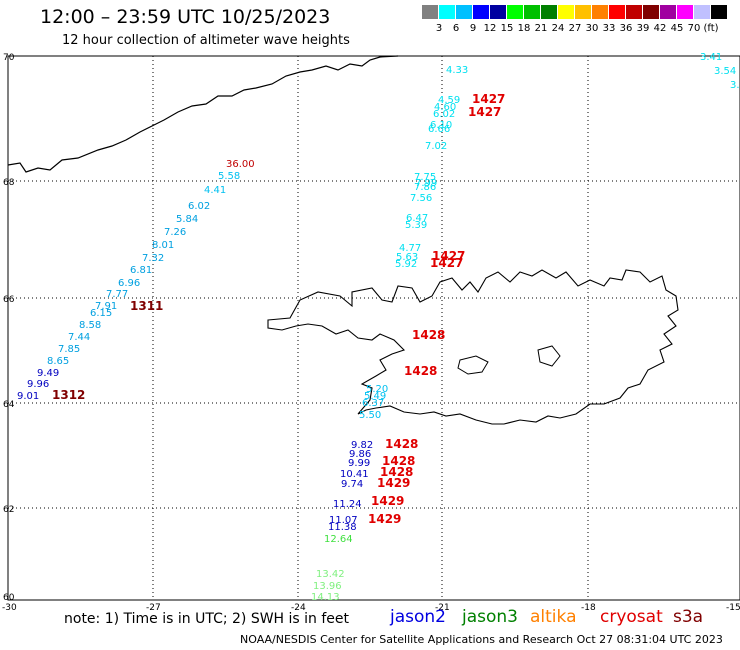  What do you see at coordinates (660, 28) in the screenshot?
I see `scale-label: 42` at bounding box center [660, 28].